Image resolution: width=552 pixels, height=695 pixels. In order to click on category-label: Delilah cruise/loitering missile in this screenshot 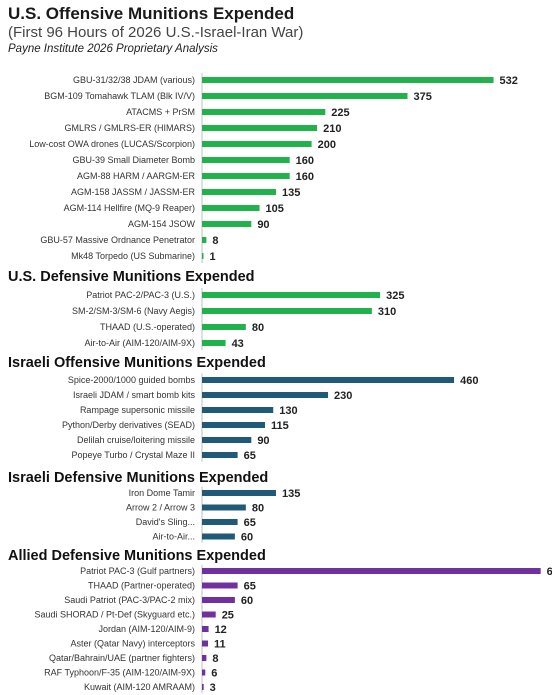, I will do `click(136, 440)`.